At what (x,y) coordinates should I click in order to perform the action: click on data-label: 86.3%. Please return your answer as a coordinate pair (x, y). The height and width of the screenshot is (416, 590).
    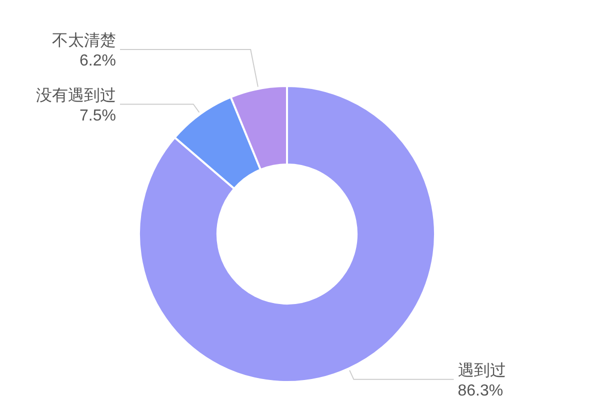
    Looking at the image, I should click on (481, 391).